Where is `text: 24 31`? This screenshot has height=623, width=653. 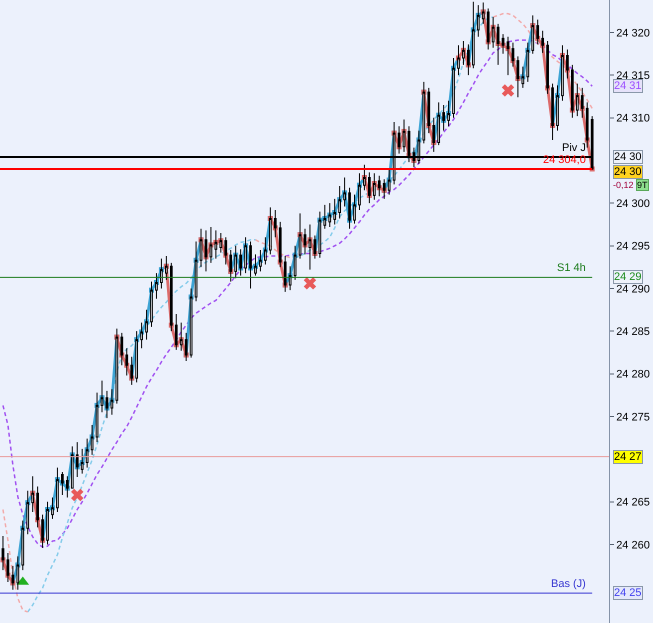
text: 24 31 is located at coordinates (628, 86).